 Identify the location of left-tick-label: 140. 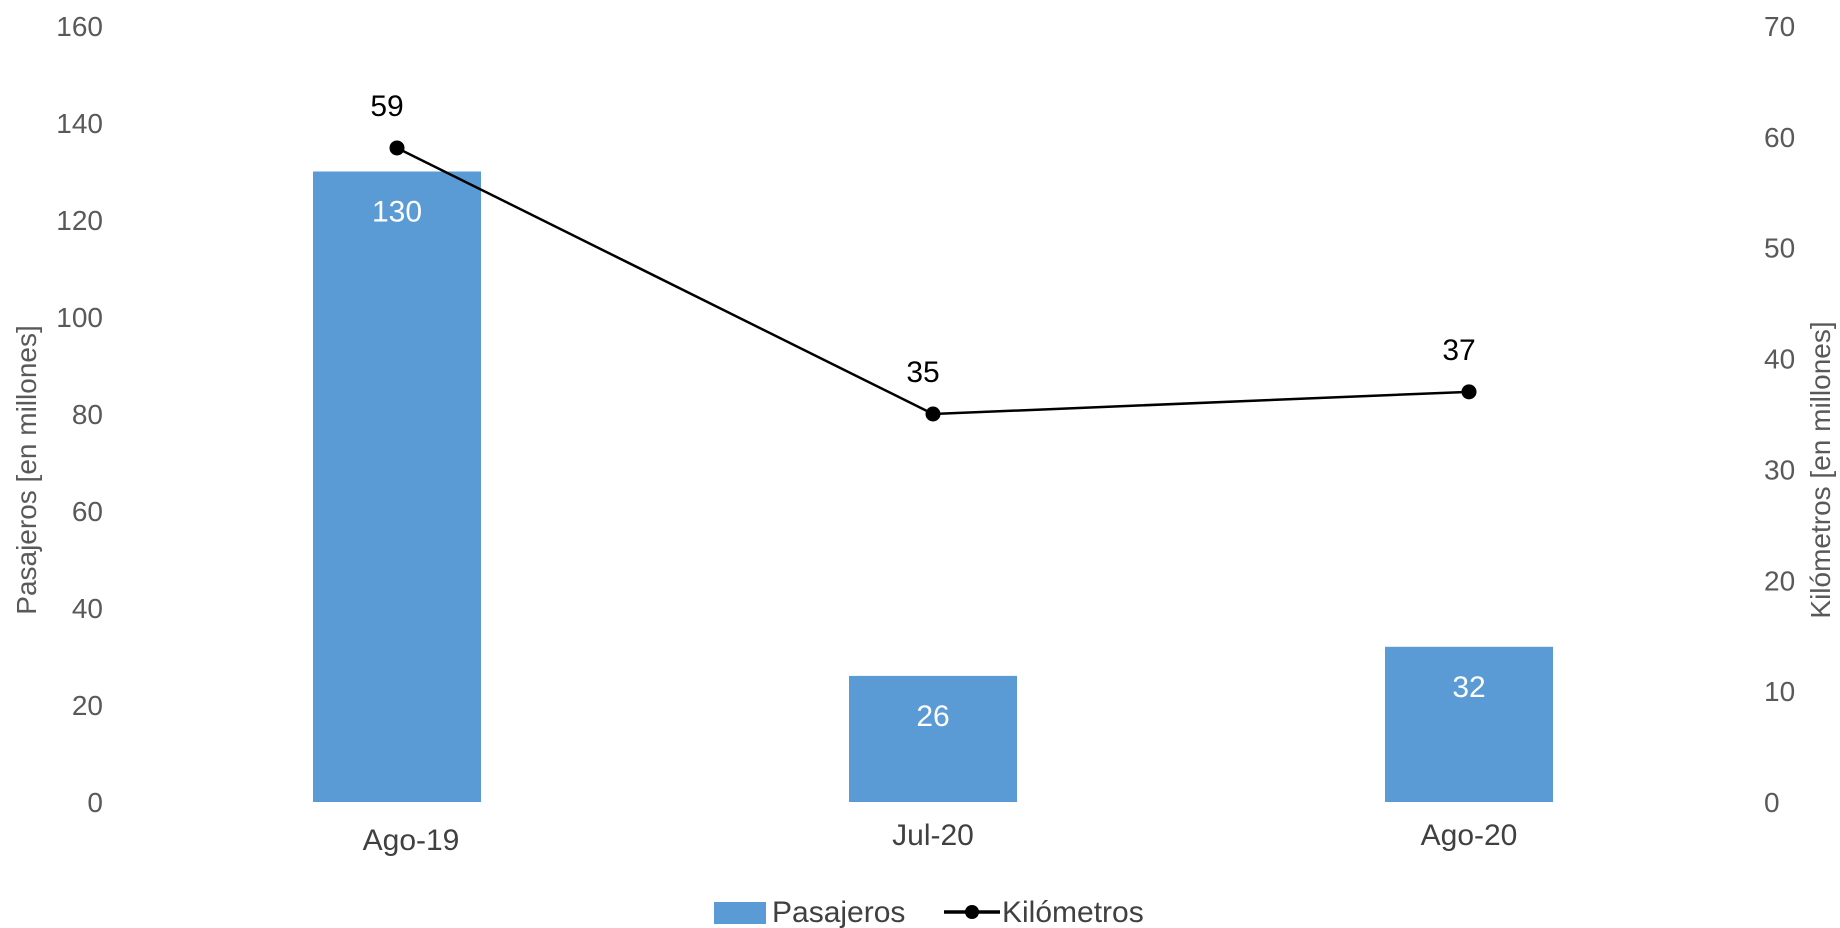
(79, 123).